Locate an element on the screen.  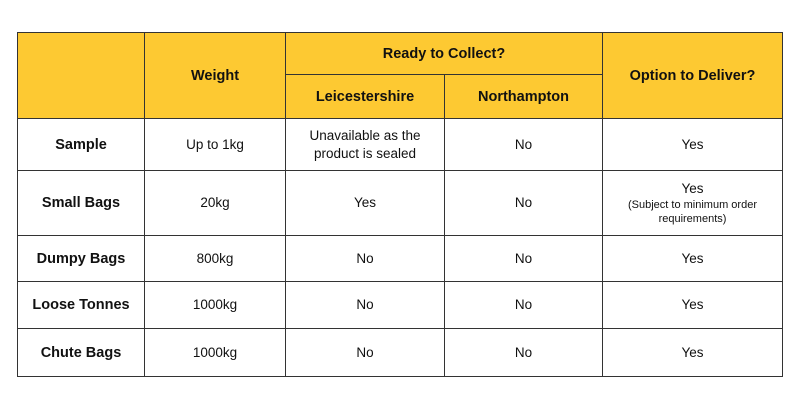
leicestershire-text-line-2: product is sealed is located at coordinates (365, 153).